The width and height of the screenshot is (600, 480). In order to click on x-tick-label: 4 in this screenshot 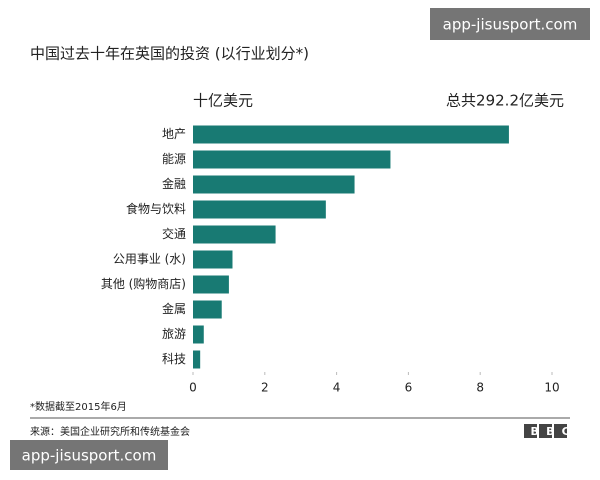, I will do `click(337, 388)`.